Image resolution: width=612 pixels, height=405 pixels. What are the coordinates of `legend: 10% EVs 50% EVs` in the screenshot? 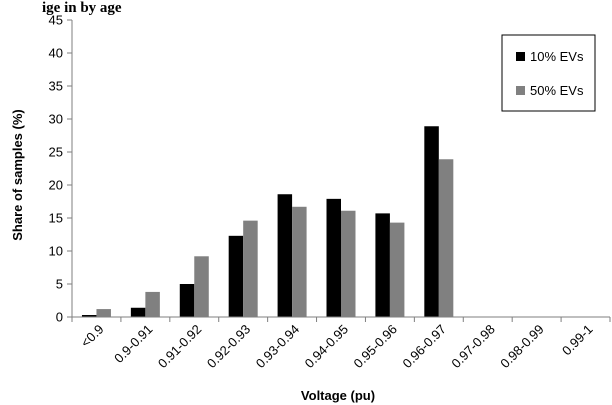 It's located at (548, 73).